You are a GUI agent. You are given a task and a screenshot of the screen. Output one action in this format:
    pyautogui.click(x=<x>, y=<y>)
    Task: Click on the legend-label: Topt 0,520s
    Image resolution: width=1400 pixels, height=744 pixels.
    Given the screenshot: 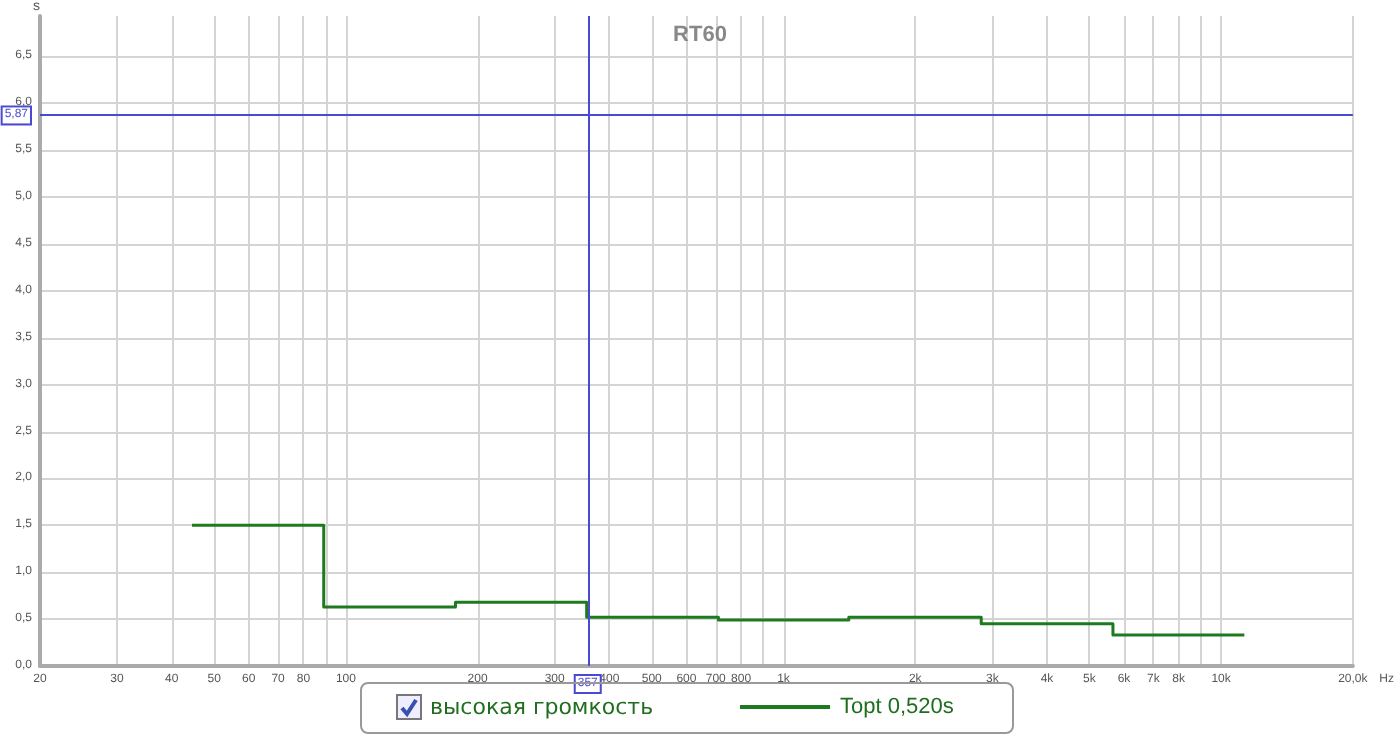 What is the action you would take?
    pyautogui.click(x=897, y=707)
    